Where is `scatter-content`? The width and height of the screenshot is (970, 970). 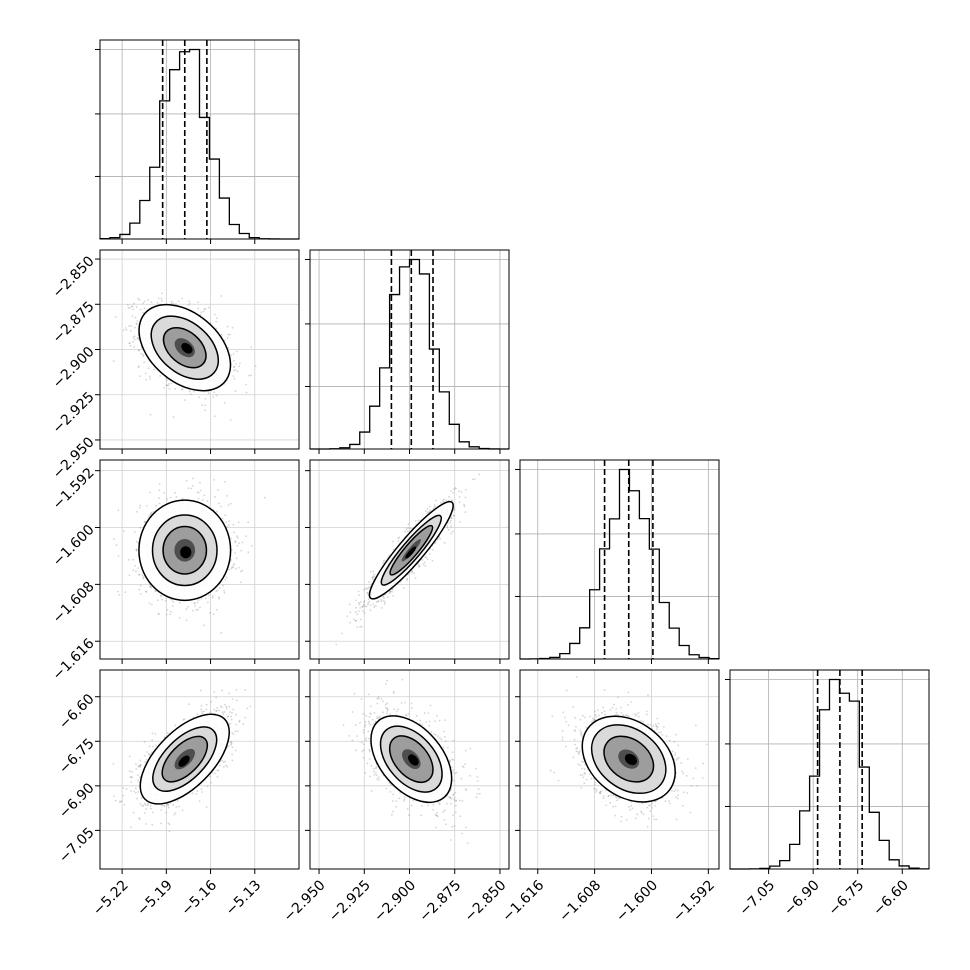 scatter-content is located at coordinates (184, 356).